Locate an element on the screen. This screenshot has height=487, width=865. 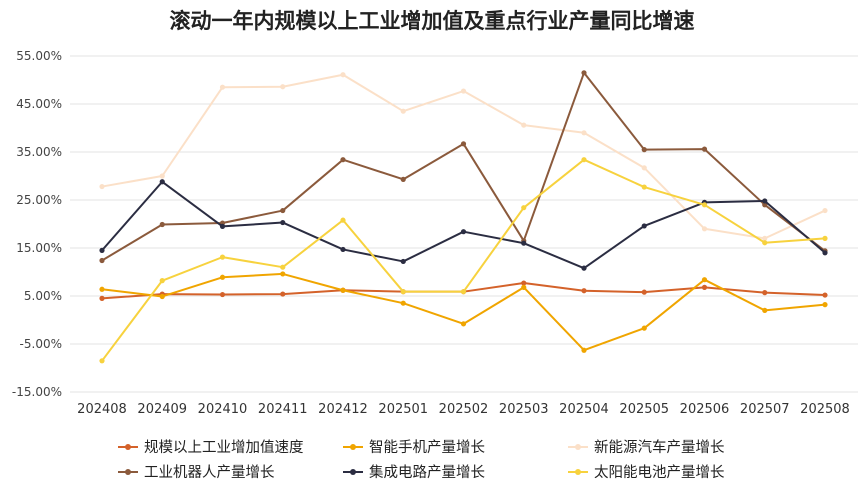
legend-label: 太阳能电池产量增长 is located at coordinates (659, 472).